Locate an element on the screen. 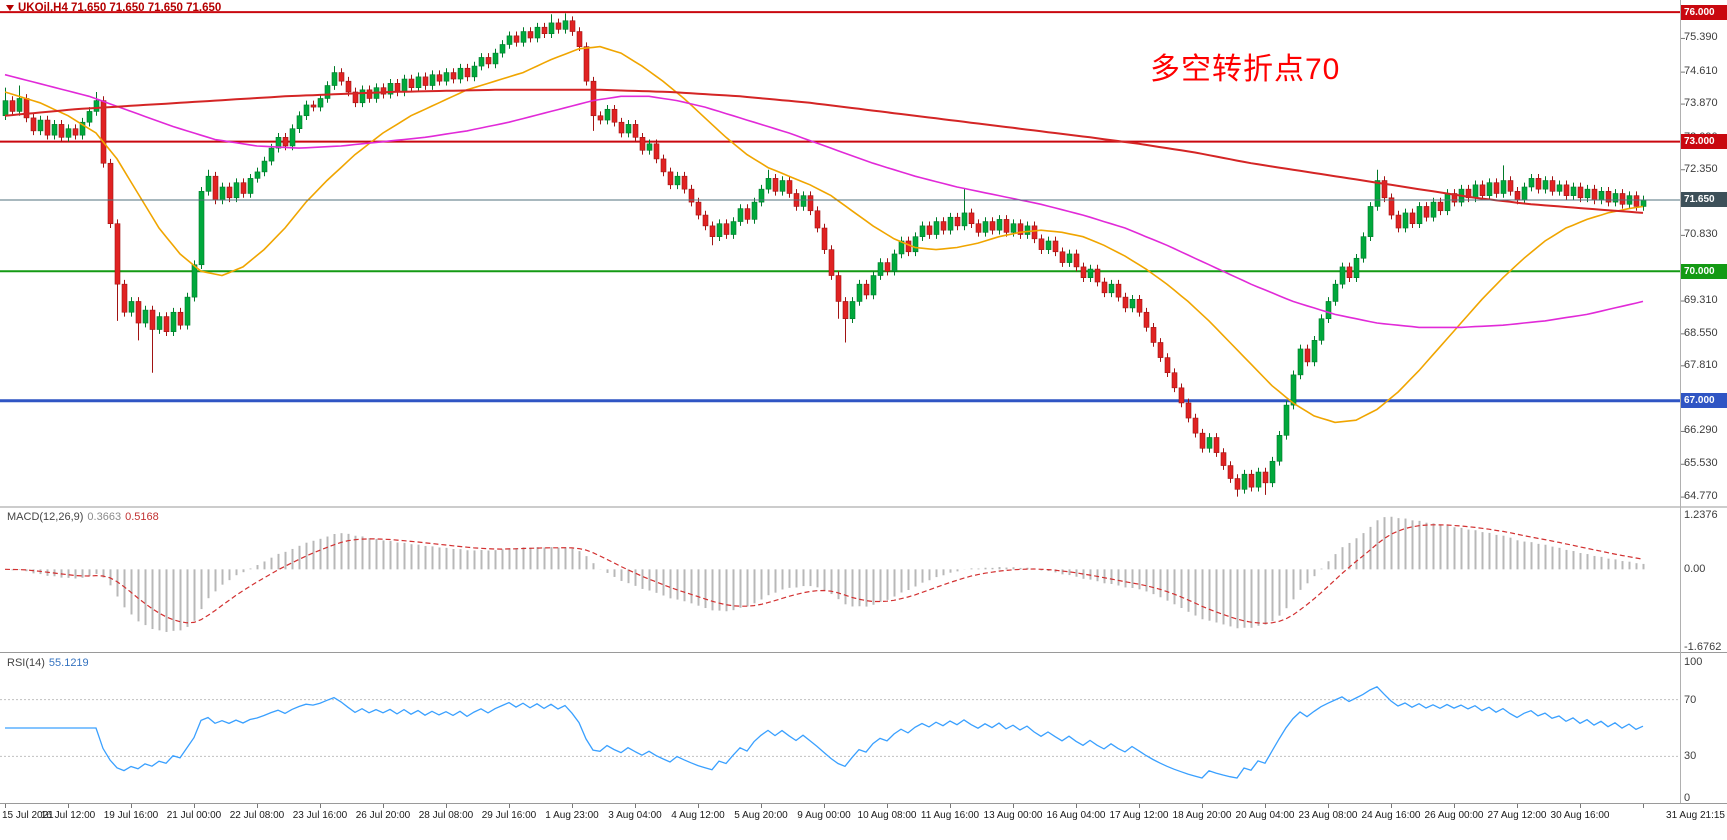 This screenshot has width=1727, height=840. time-label: 19 Jul 16:00 is located at coordinates (131, 815).